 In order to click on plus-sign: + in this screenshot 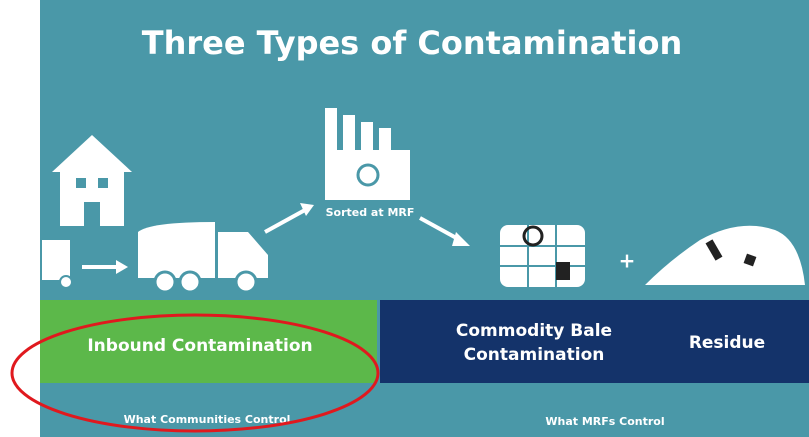, I will do `click(627, 261)`.